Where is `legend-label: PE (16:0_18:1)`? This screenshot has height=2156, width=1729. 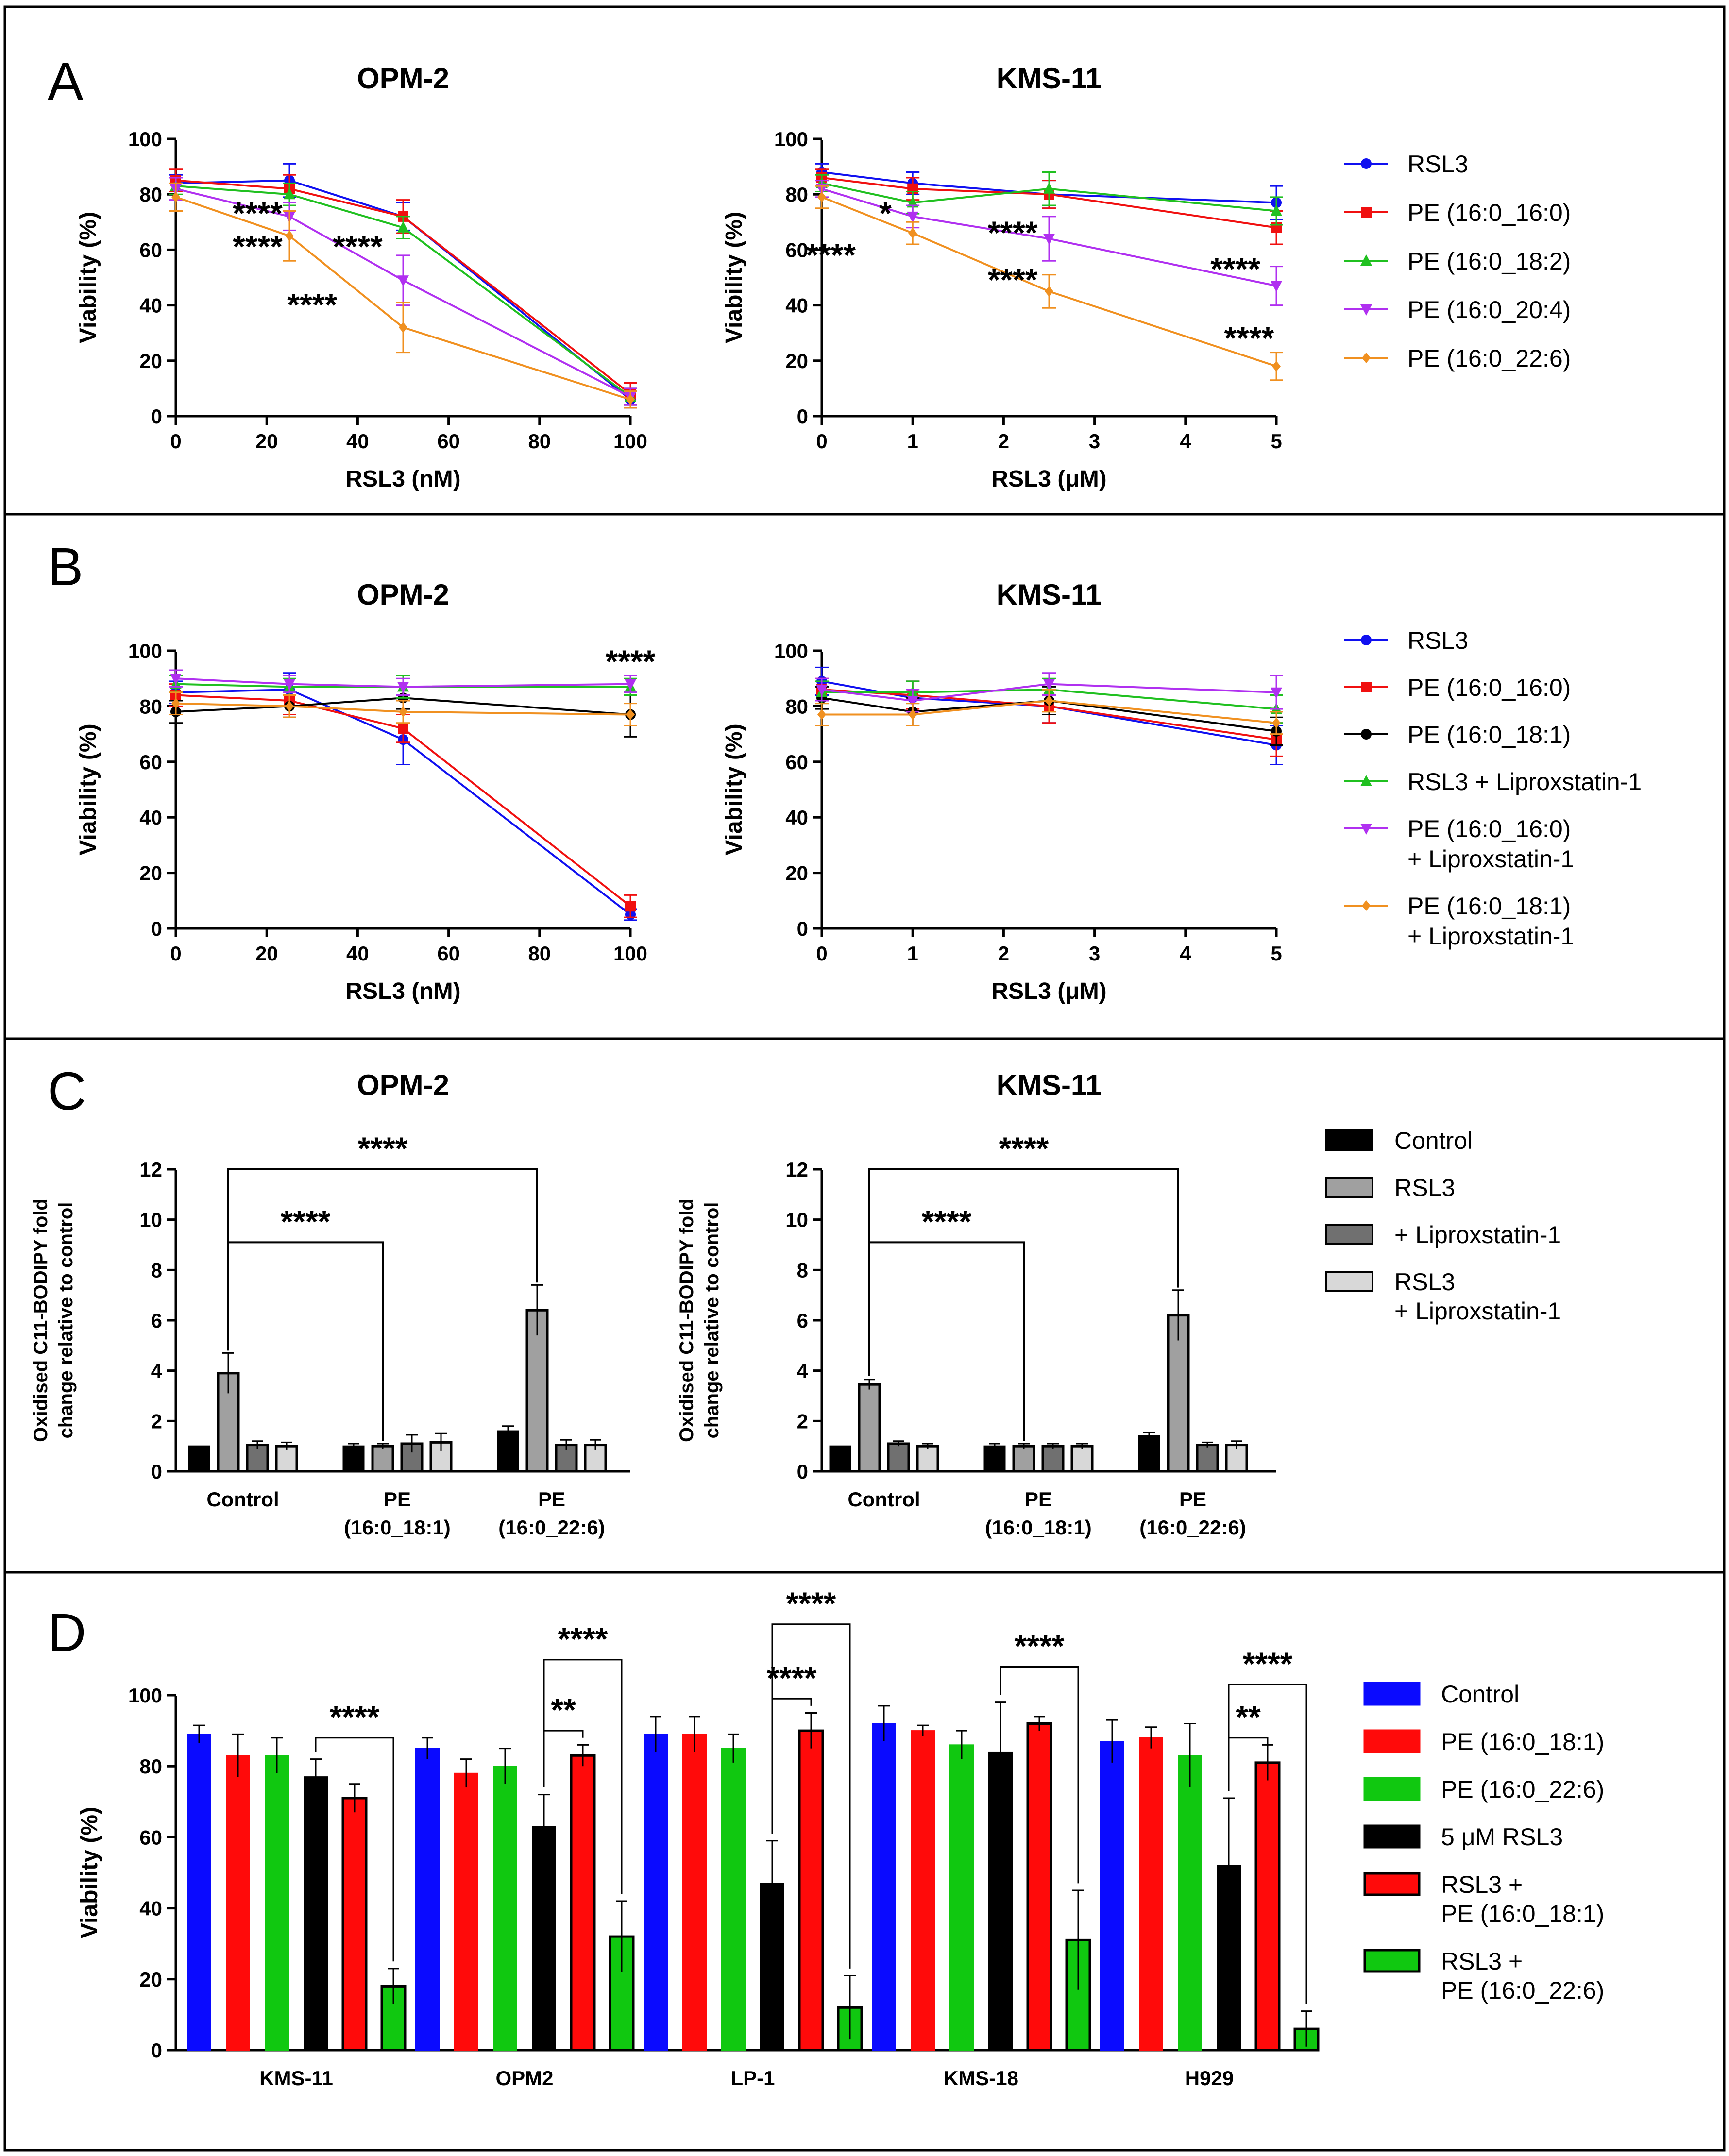
legend-label: PE (16:0_18:1) is located at coordinates (1522, 1742).